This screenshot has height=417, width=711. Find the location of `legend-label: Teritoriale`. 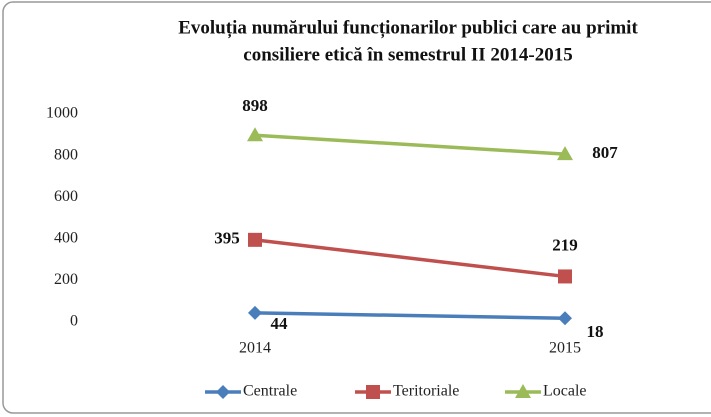

legend-label: Teritoriale is located at coordinates (426, 391).